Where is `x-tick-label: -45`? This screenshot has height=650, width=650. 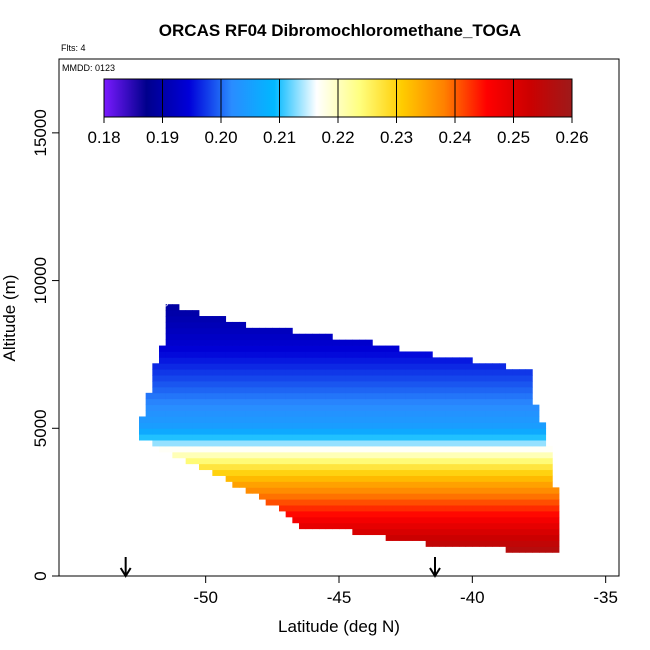 x-tick-label: -45 is located at coordinates (339, 597).